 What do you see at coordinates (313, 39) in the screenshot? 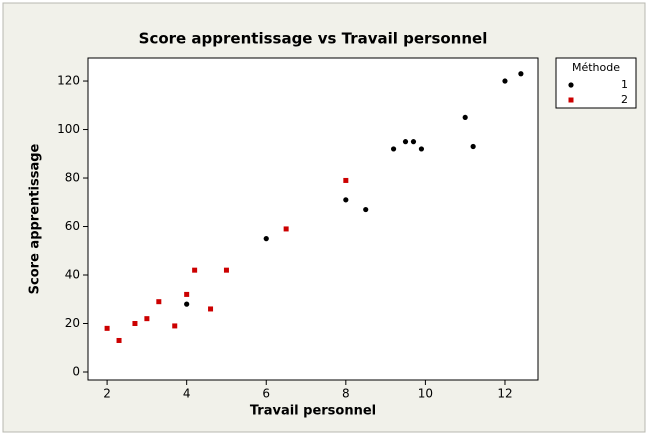
I see `chart-title: Score apprentissage vs Travail personnel` at bounding box center [313, 39].